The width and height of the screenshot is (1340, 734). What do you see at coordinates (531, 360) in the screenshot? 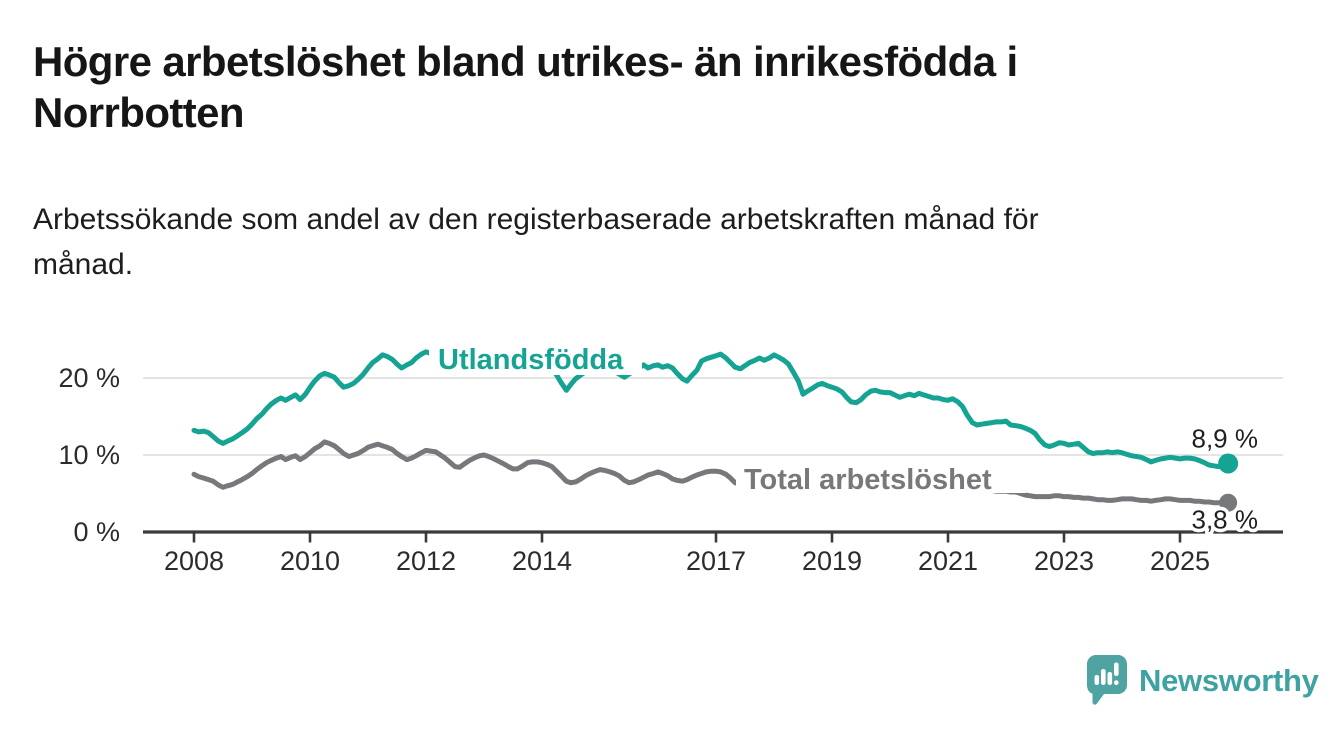
I see `series-label-utlandsfodda: Utlandsfödda` at bounding box center [531, 360].